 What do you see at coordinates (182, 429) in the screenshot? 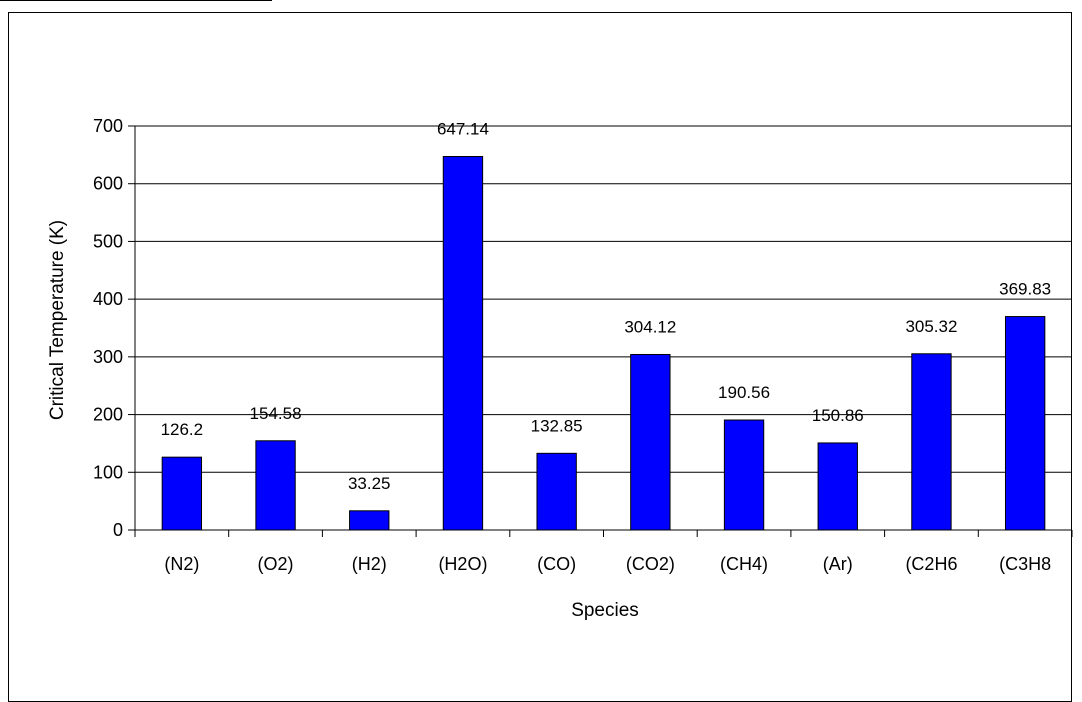
I see `data-label: 126.2` at bounding box center [182, 429].